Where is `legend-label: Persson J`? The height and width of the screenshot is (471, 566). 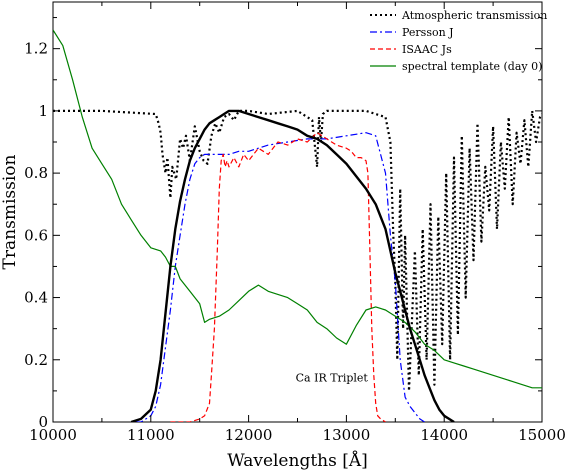
legend-label: Persson J is located at coordinates (428, 32).